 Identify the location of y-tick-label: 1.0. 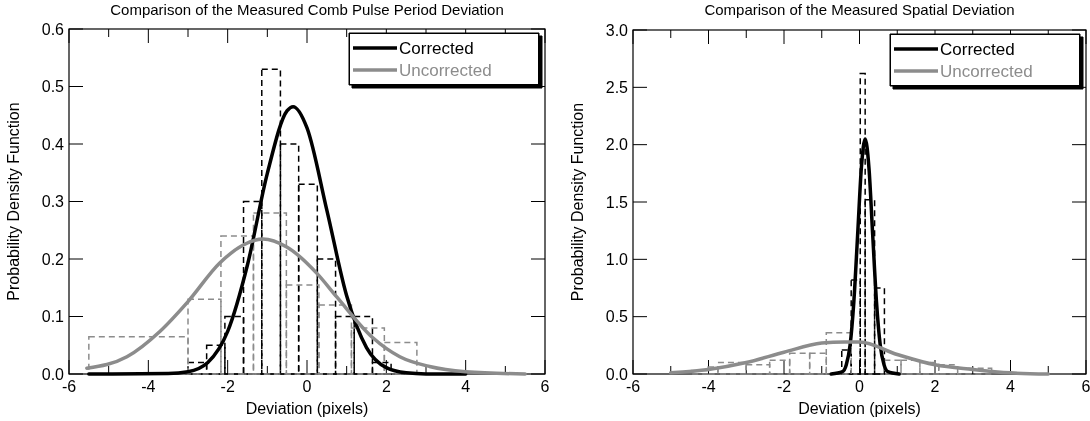
(617, 259).